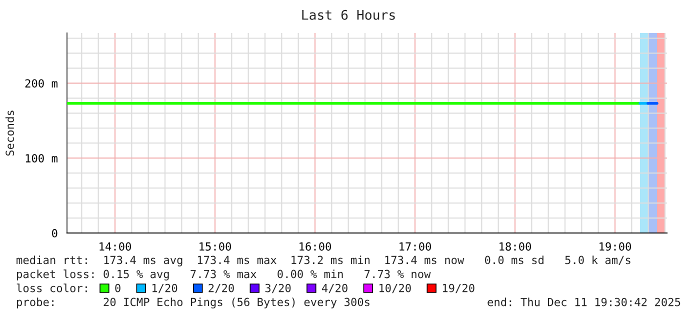 The image size is (697, 321). I want to click on y-tick-label: 100 m, so click(42, 158).